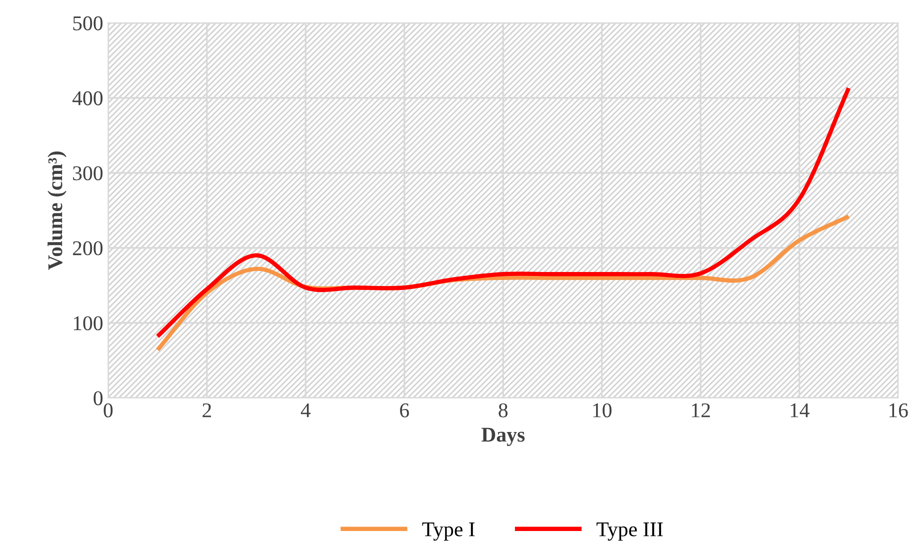 This screenshot has height=545, width=909. I want to click on y-tick-label: 500, so click(88, 23).